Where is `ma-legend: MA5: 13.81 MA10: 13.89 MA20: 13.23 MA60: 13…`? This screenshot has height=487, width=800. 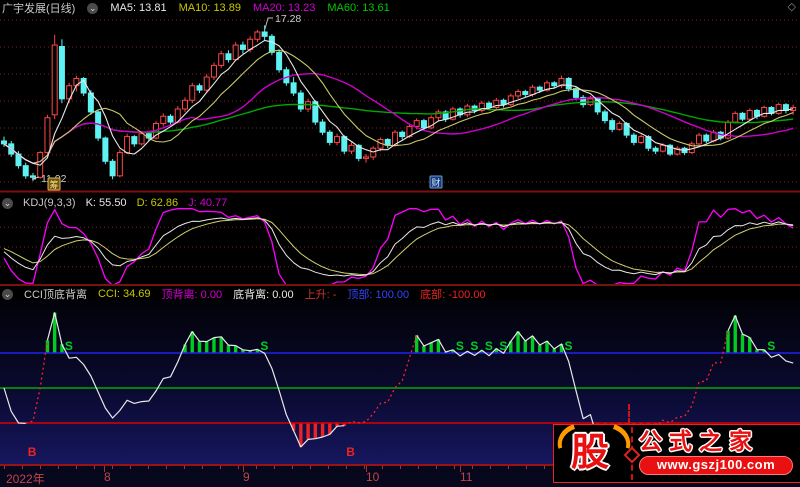
ma-legend: MA5: 13.81 MA10: 13.89 MA20: 13.23 MA60: 13… is located at coordinates (249, 8).